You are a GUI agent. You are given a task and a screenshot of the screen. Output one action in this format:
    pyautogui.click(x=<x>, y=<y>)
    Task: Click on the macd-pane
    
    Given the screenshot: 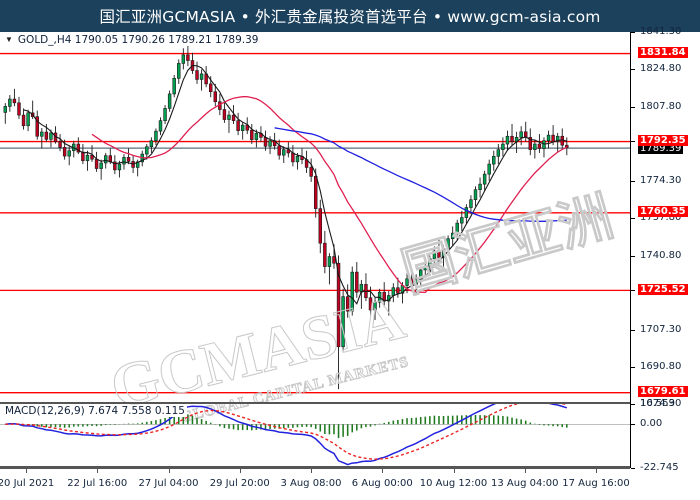 What is the action you would take?
    pyautogui.click(x=315, y=436)
    